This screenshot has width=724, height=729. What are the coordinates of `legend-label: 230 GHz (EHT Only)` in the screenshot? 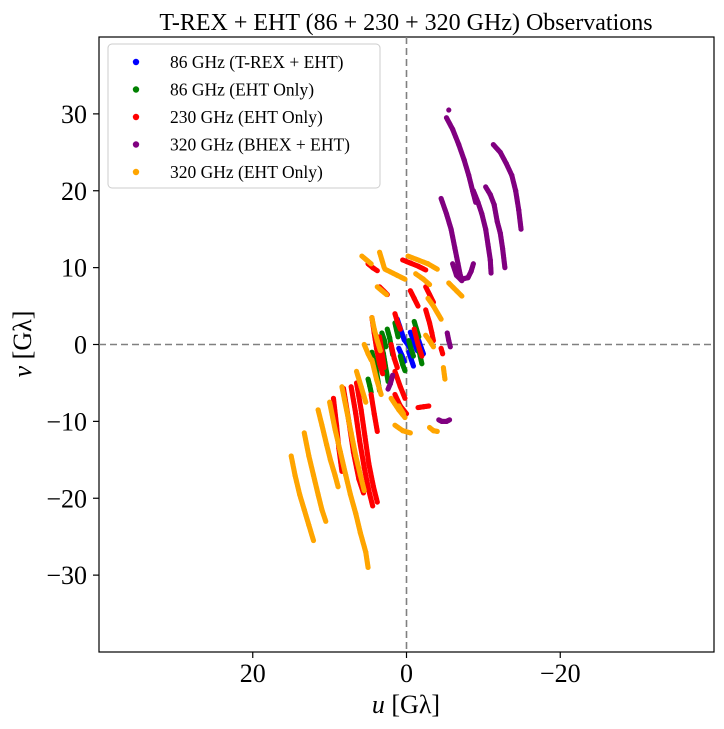 It's located at (246, 117).